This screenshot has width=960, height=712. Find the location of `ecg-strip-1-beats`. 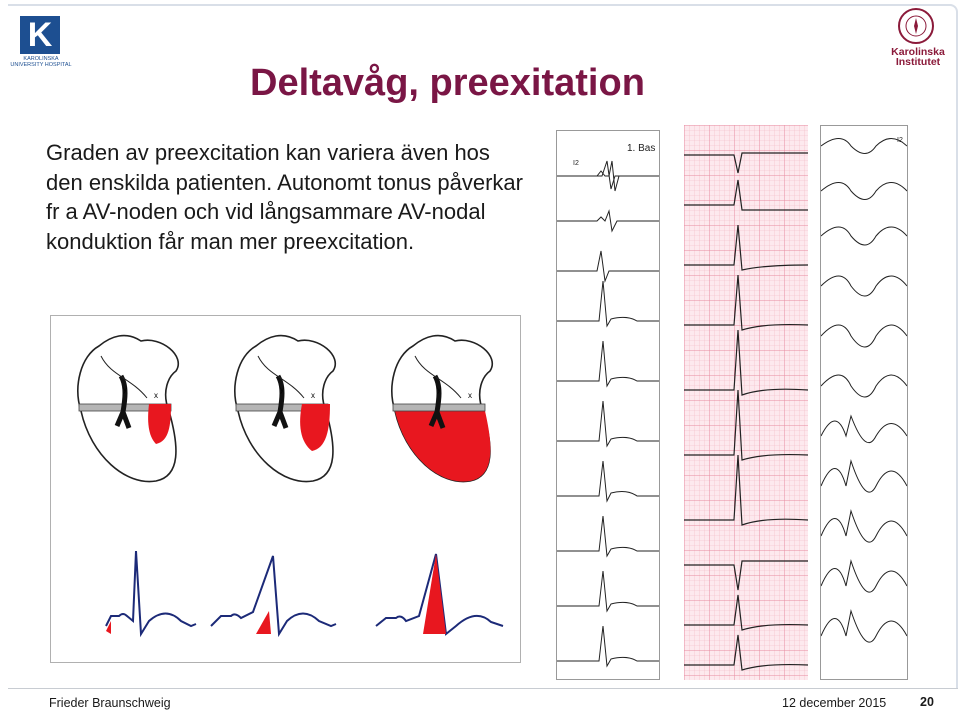

ecg-strip-1-beats is located at coordinates (608, 414).